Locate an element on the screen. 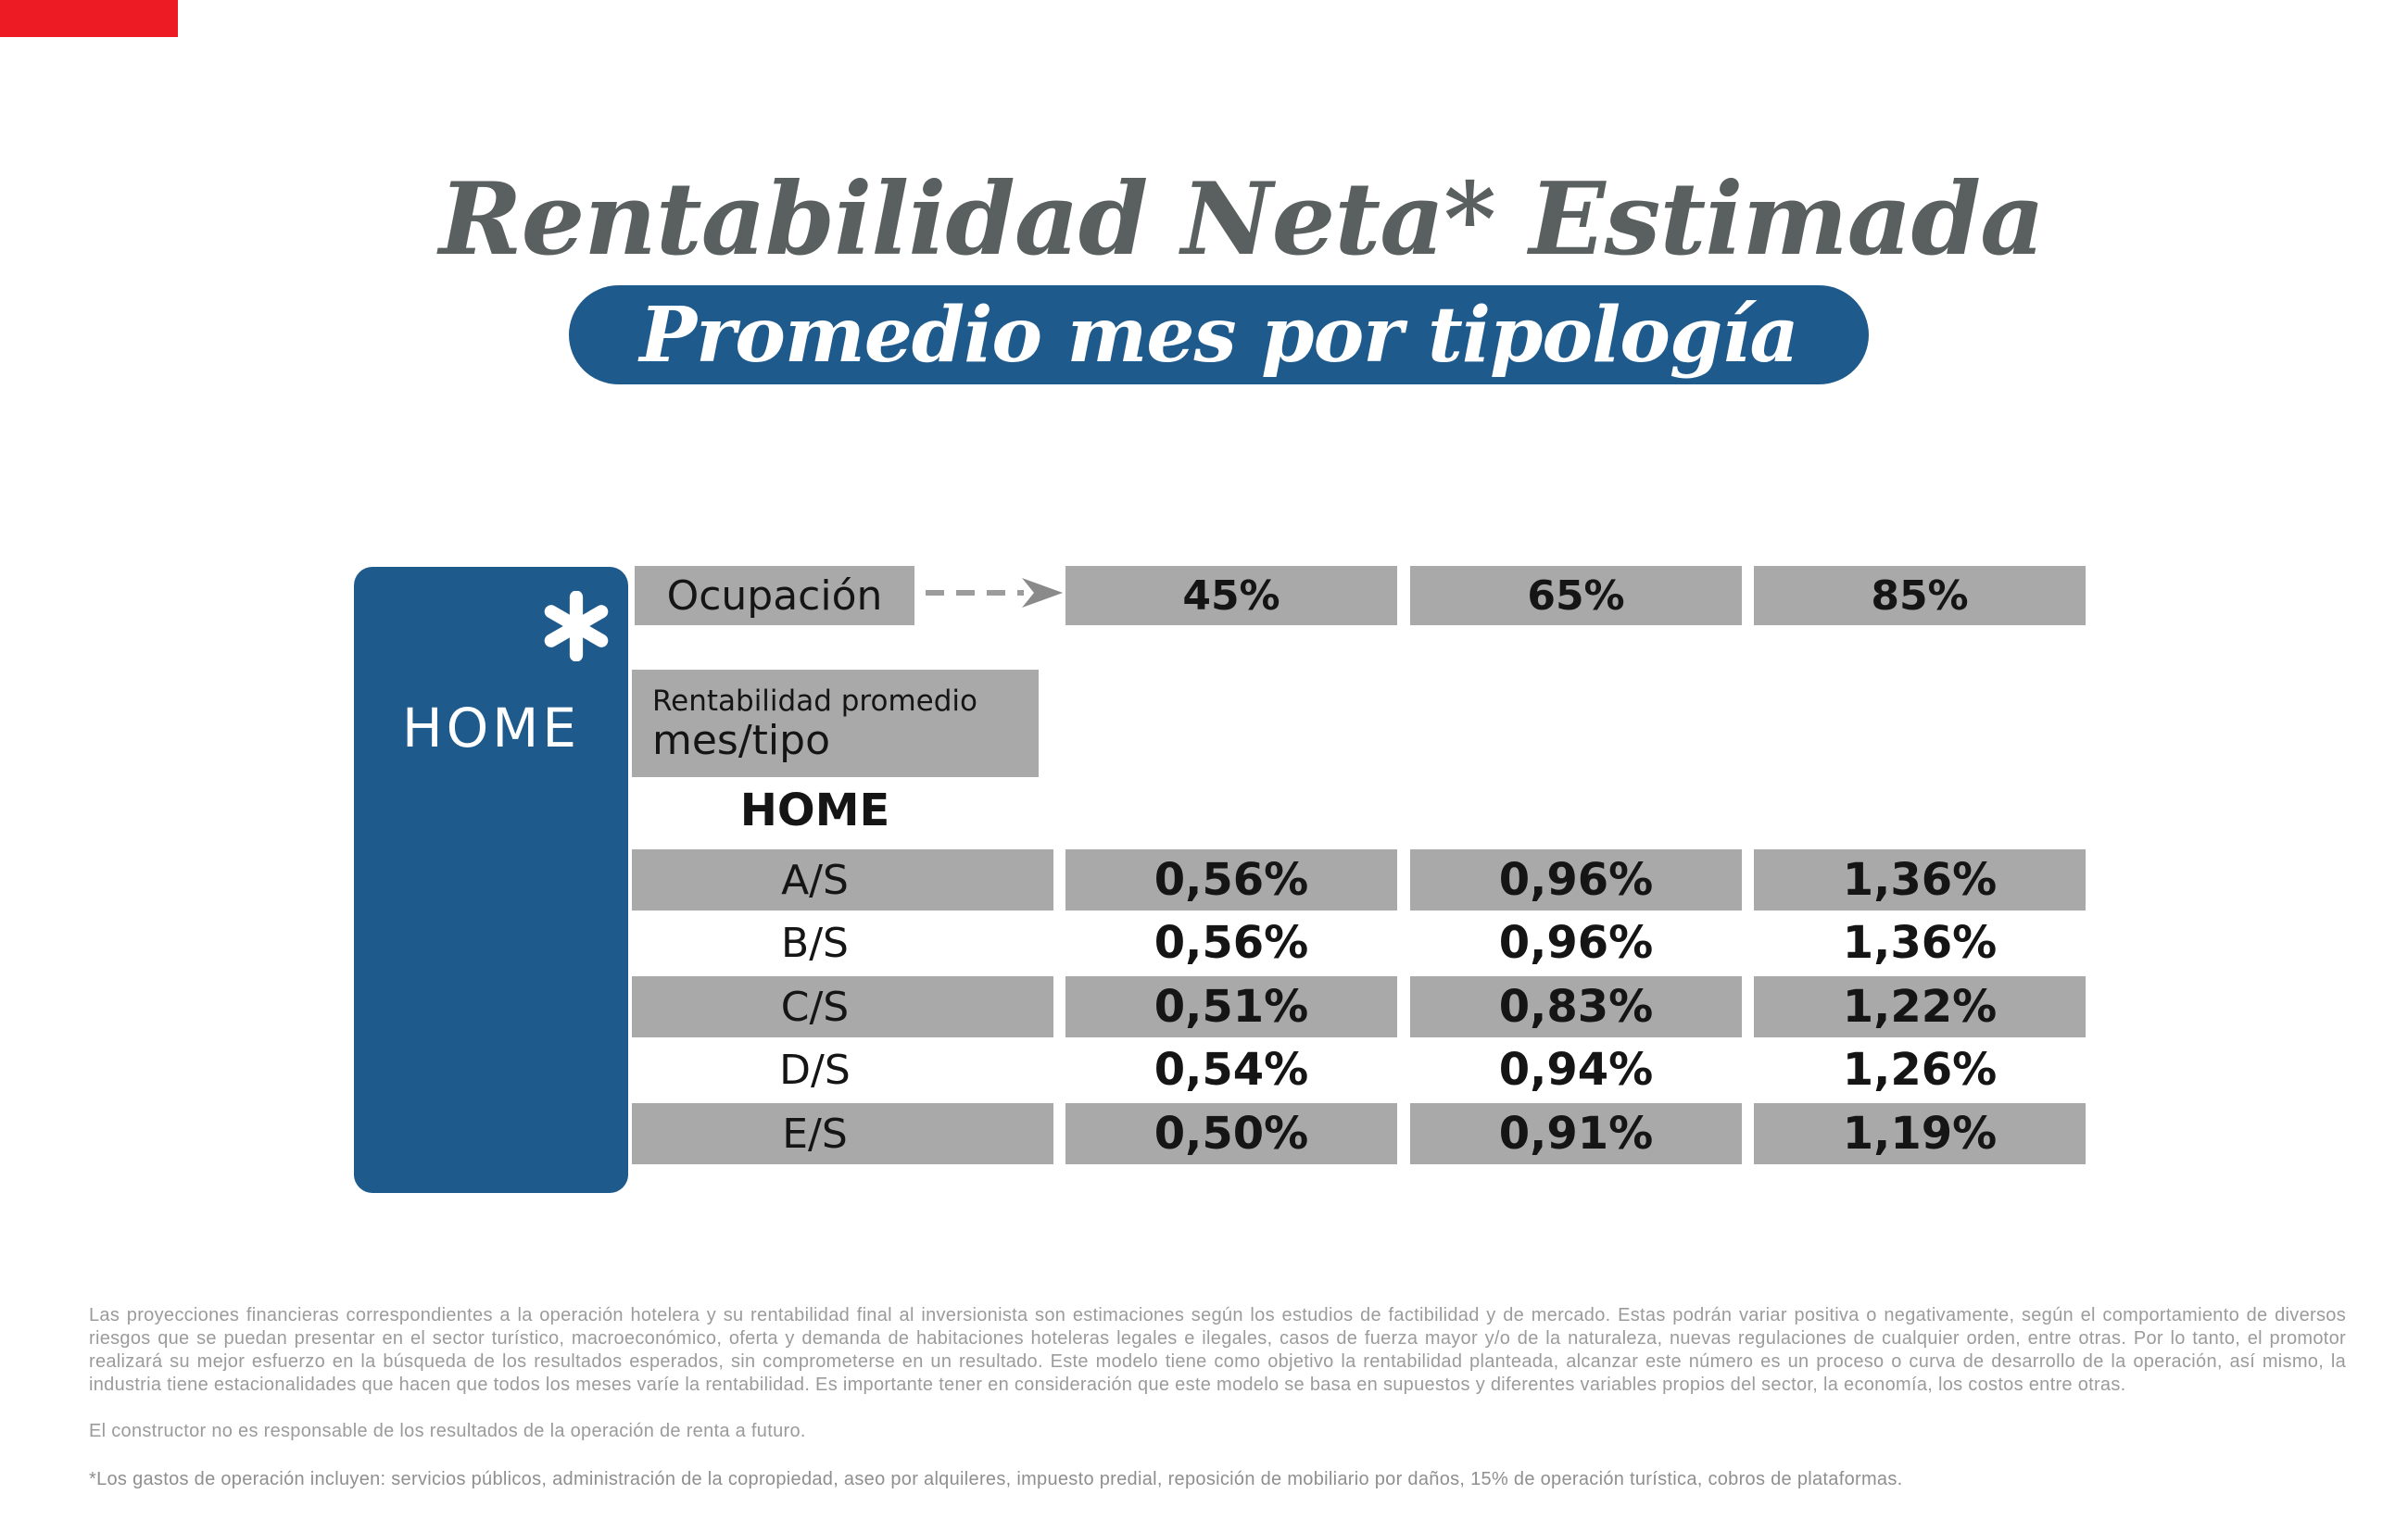 This screenshot has width=2408, height=1532. row-value: 1,22% is located at coordinates (1920, 1006).